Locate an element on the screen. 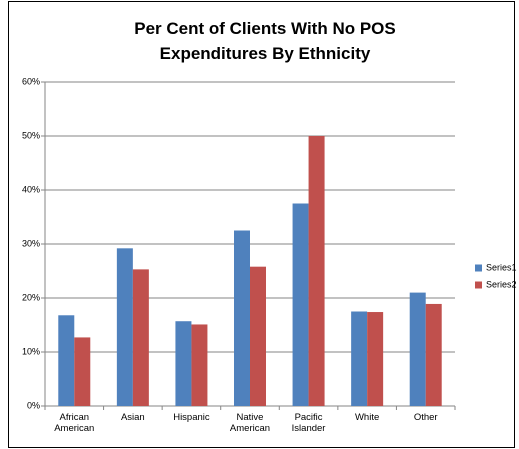  y-tick-label: 50% is located at coordinates (31, 135).